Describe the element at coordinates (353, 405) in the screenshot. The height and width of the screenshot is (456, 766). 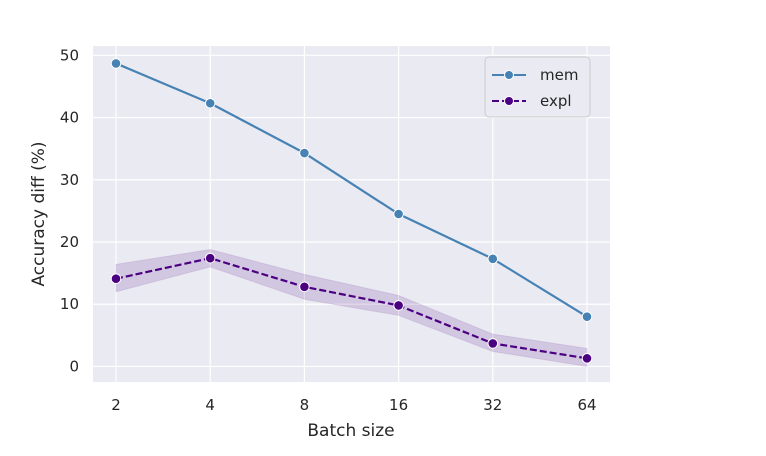
I see `x-tick-labels: 2 4 8 16 32 64` at that location.